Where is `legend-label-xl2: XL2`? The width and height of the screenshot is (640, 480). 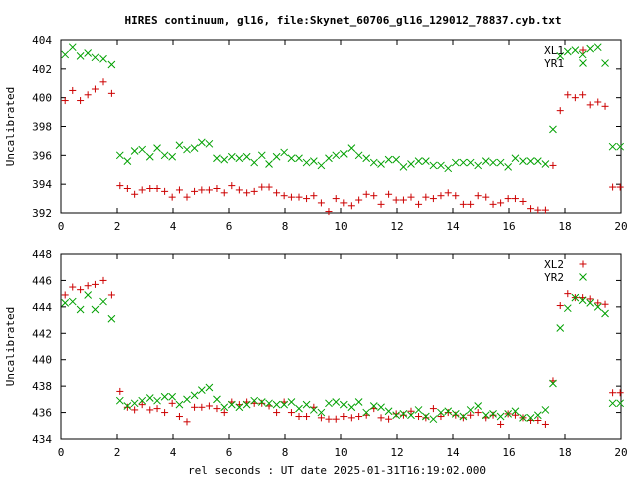 legend-label-xl2: XL2 is located at coordinates (554, 264).